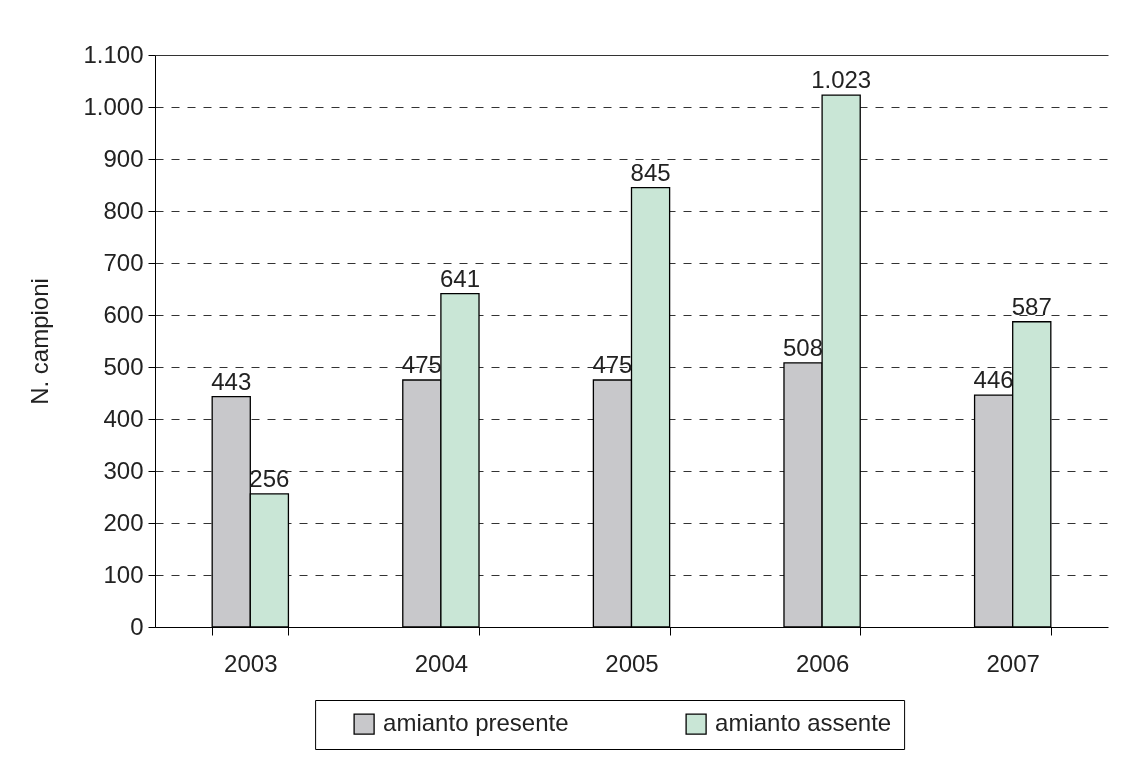  What do you see at coordinates (251, 663) in the screenshot?
I see `x-tick-label: 2003` at bounding box center [251, 663].